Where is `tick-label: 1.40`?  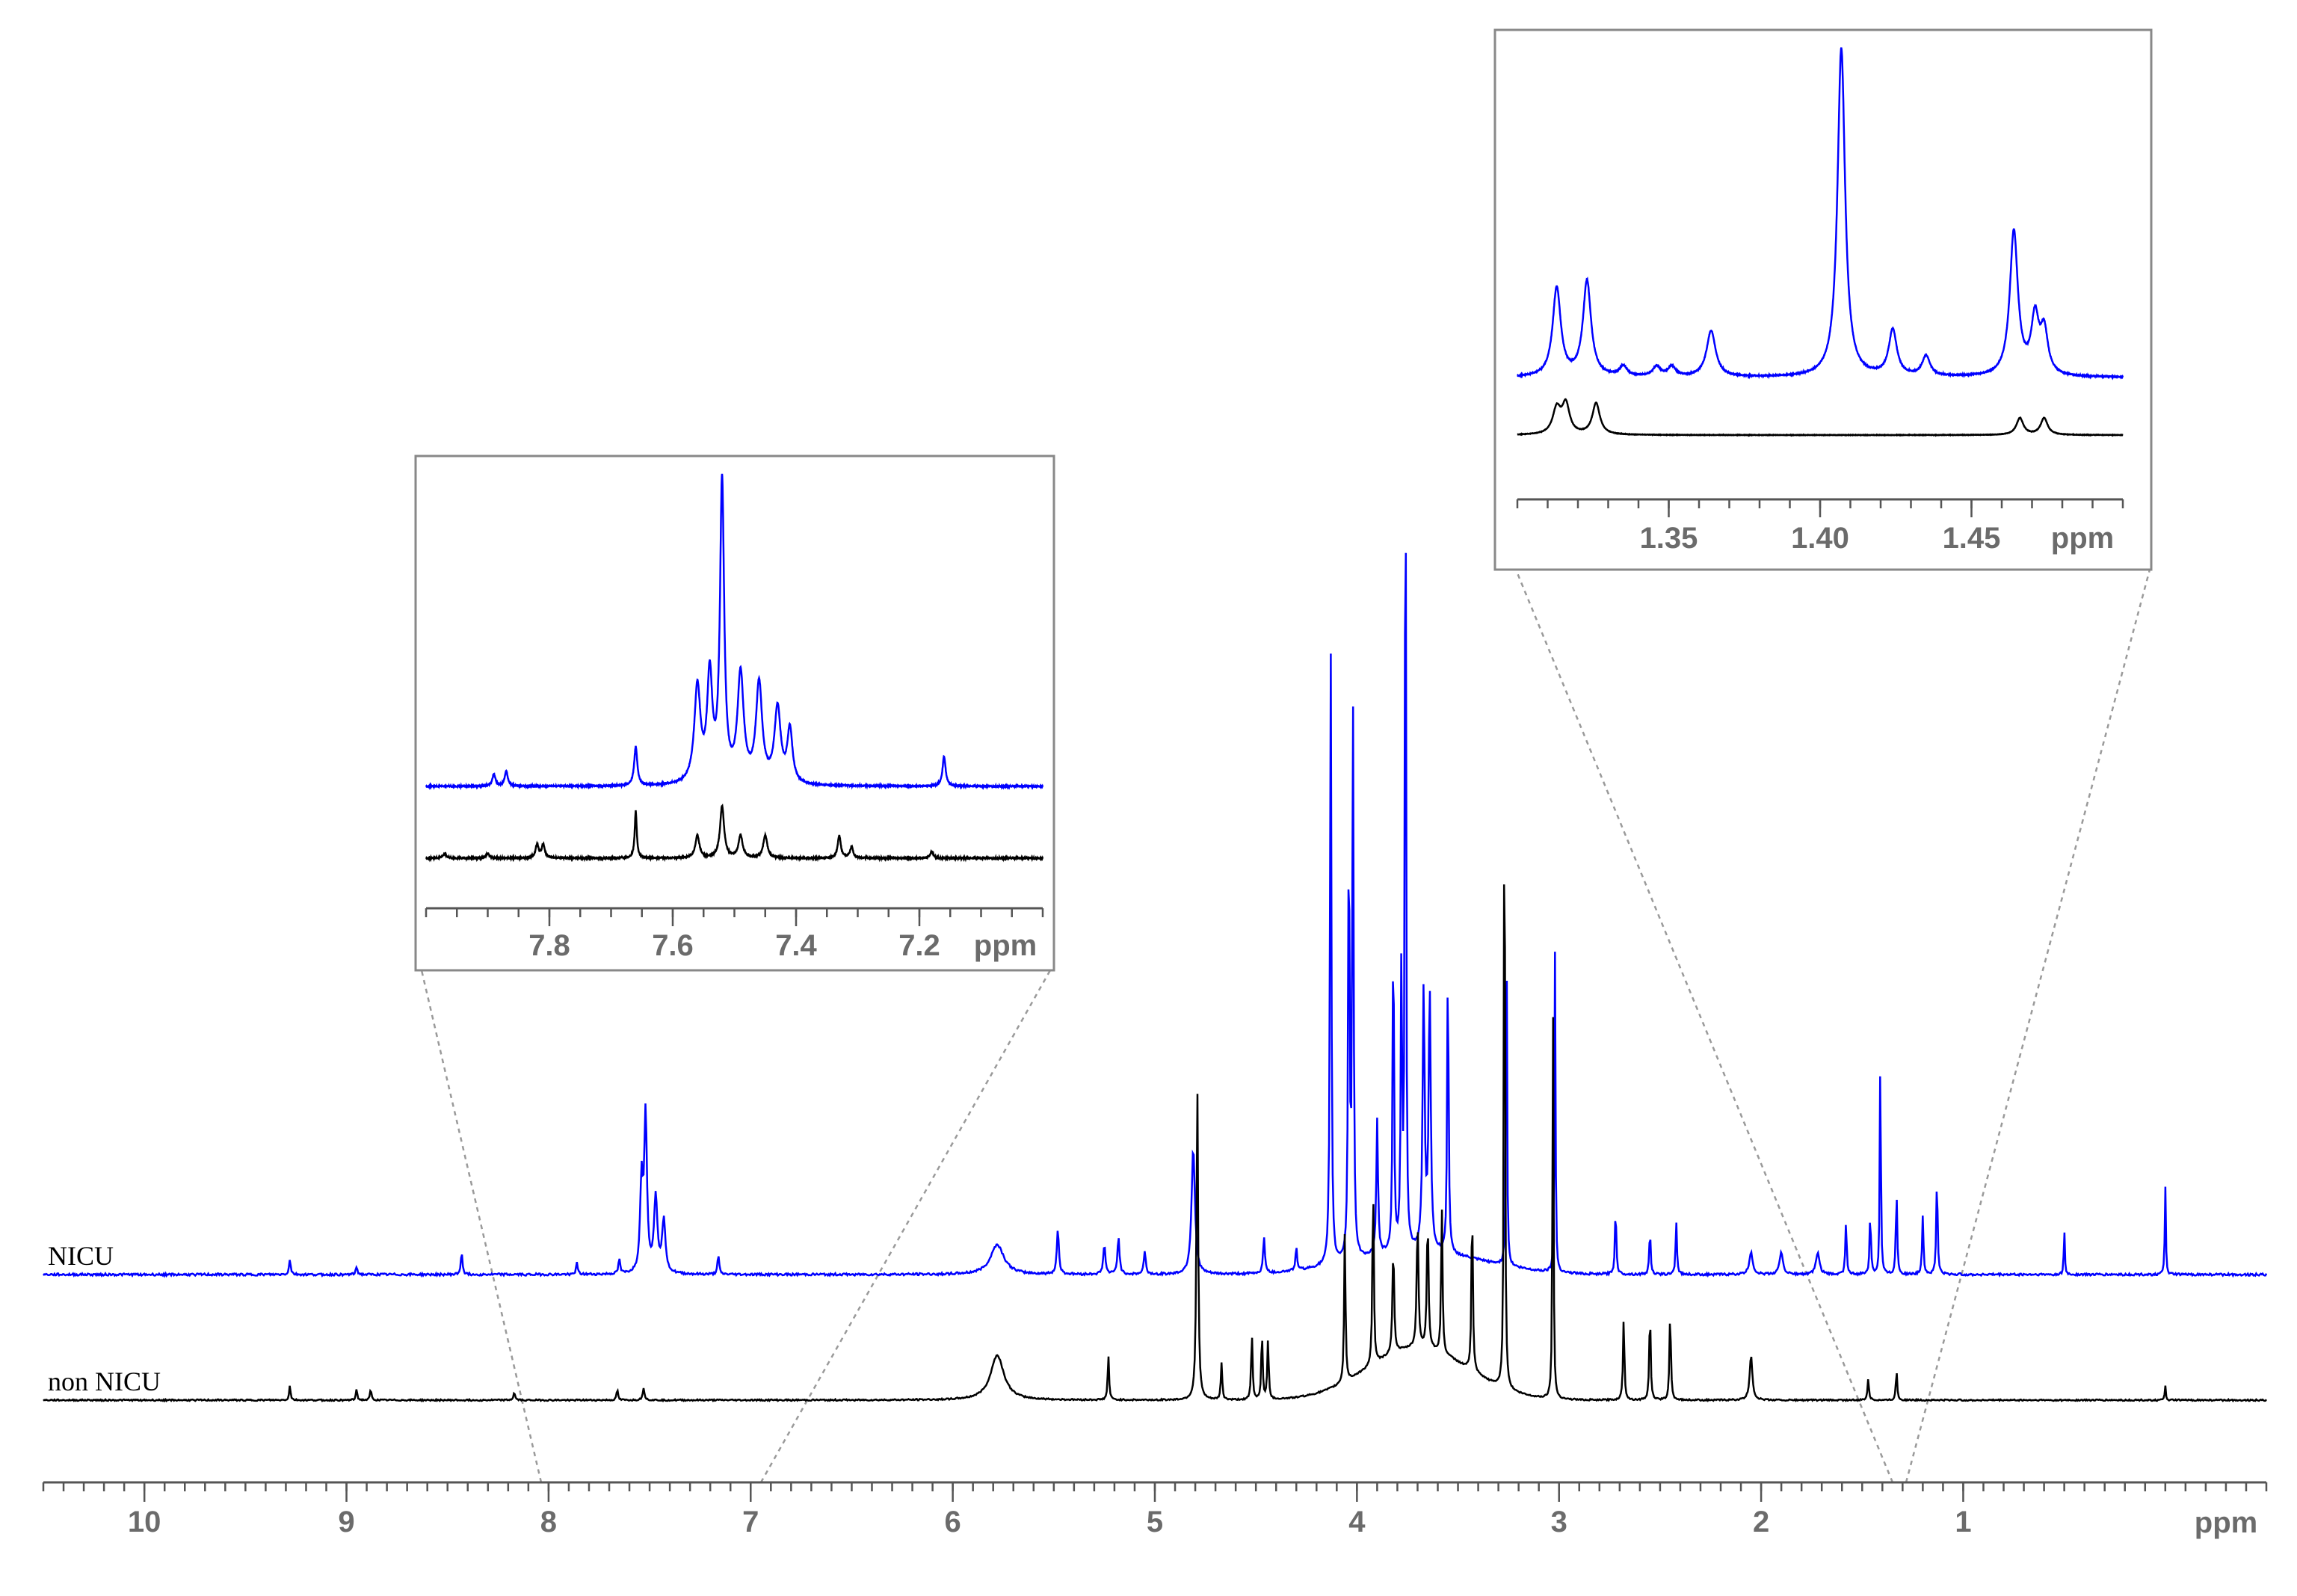 tick-label: 1.40 is located at coordinates (1820, 539).